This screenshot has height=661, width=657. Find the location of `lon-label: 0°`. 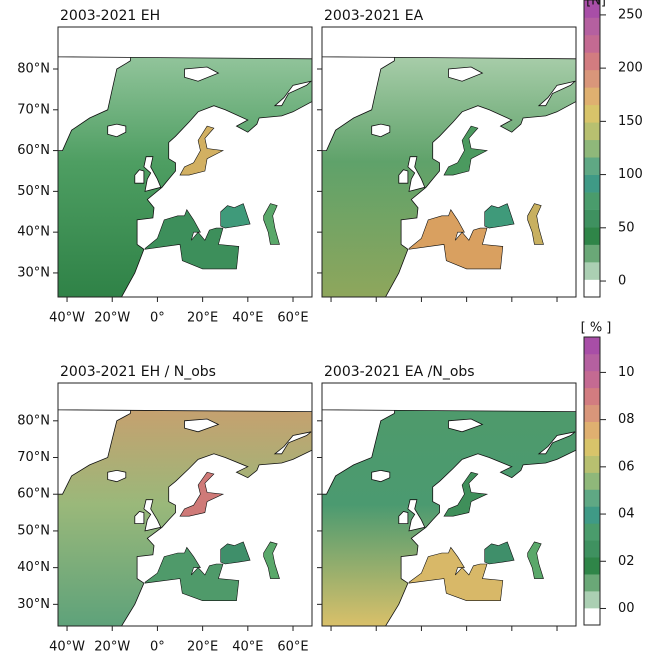

lon-label: 0° is located at coordinates (157, 647).